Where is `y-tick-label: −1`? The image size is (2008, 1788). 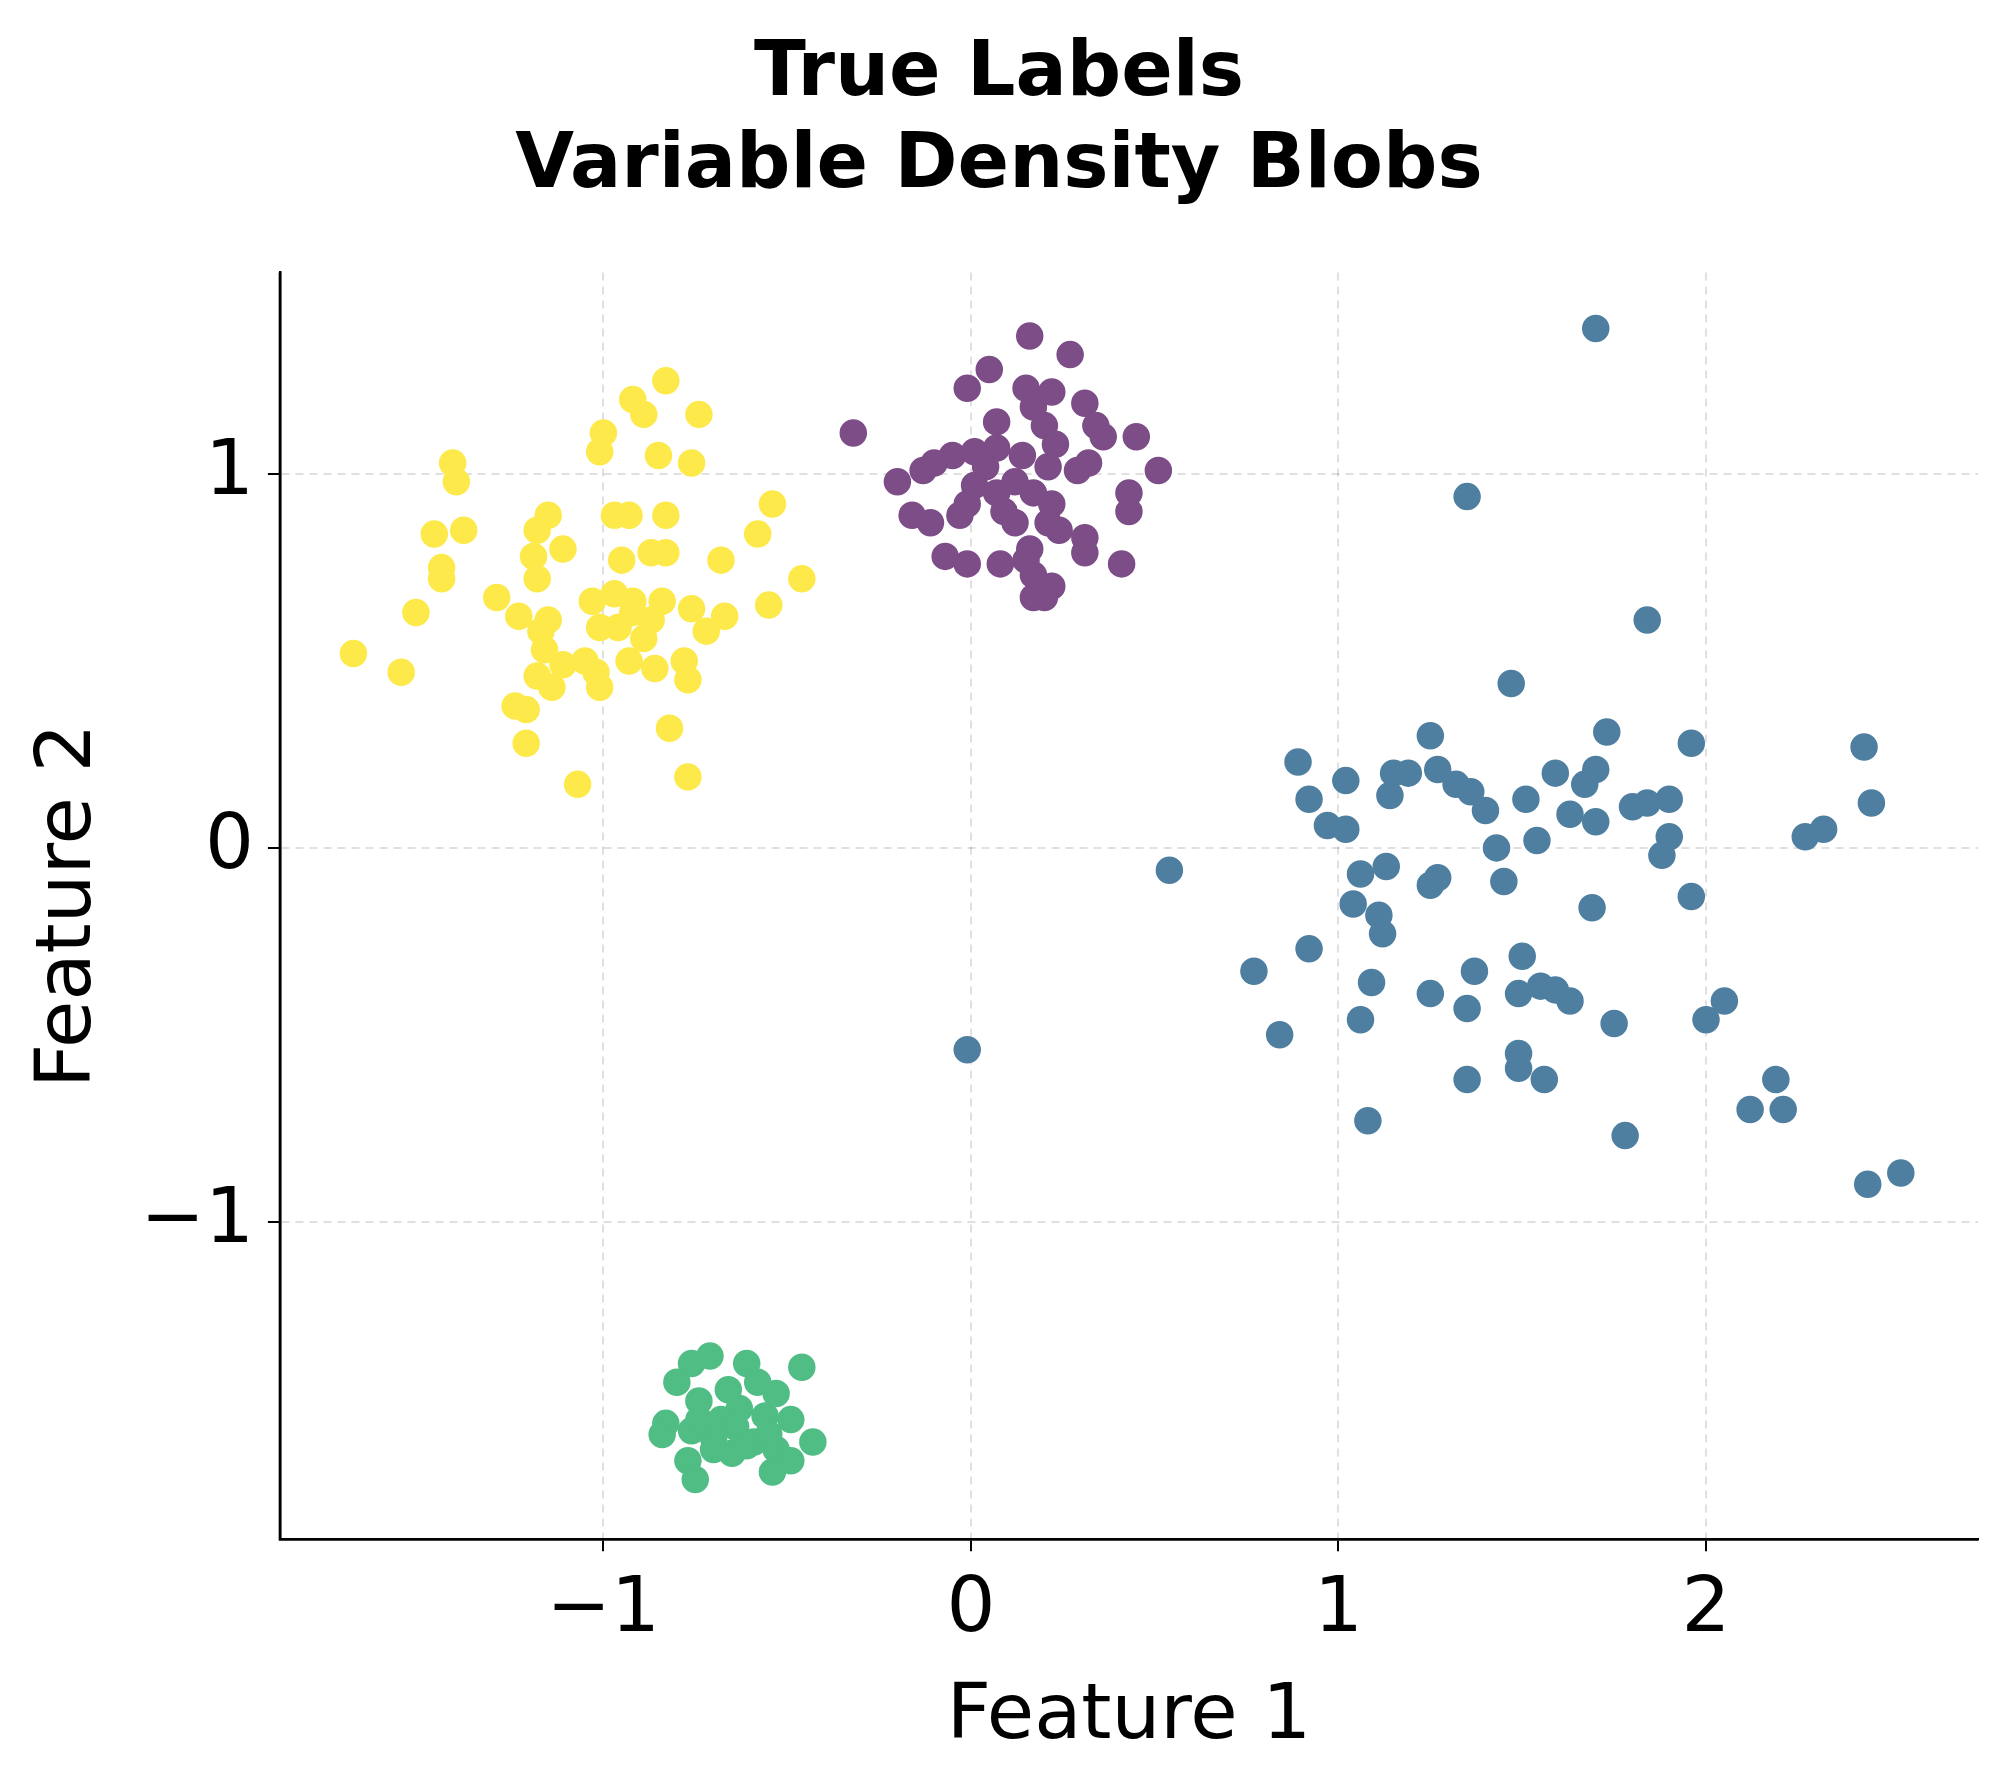 y-tick-label: −1 is located at coordinates (197, 1215).